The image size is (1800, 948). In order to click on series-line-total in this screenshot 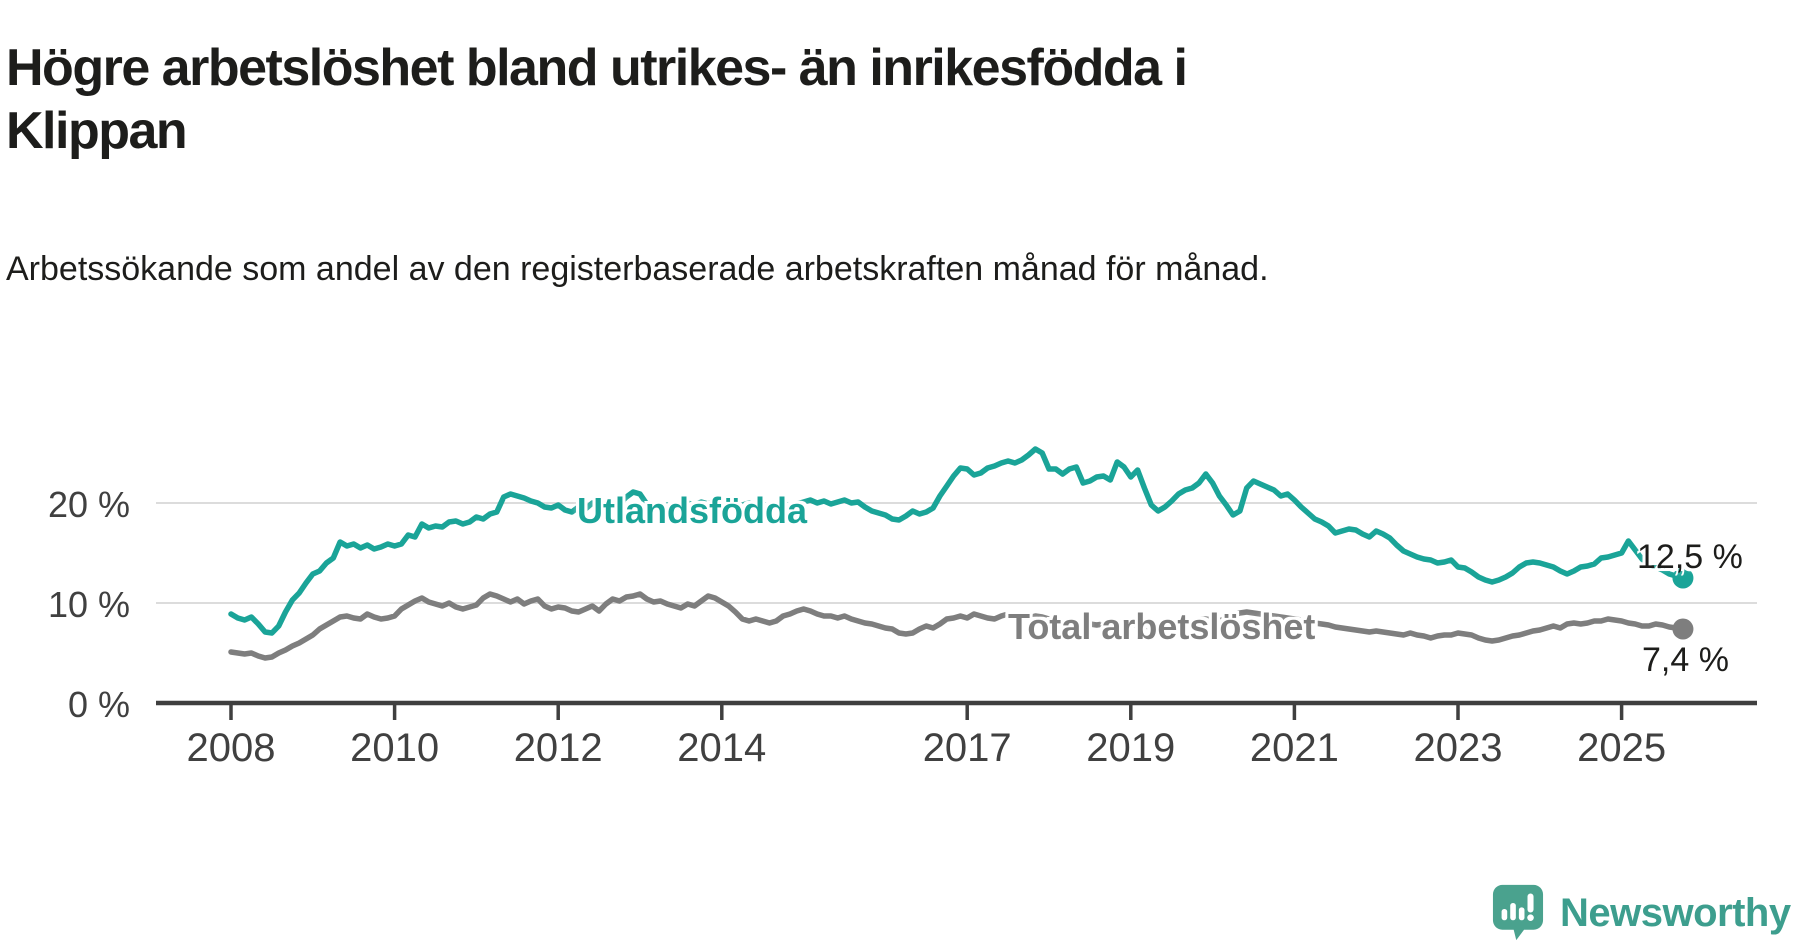, I will do `click(957, 626)`.